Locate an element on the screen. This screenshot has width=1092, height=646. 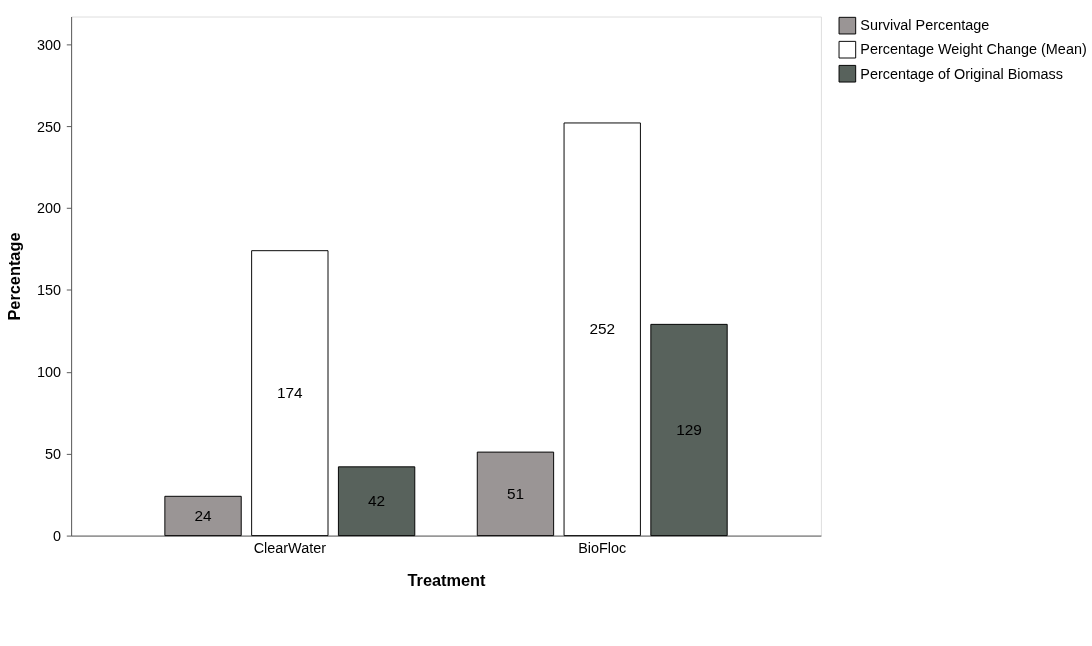
y-tick-label: 200 is located at coordinates (49, 208).